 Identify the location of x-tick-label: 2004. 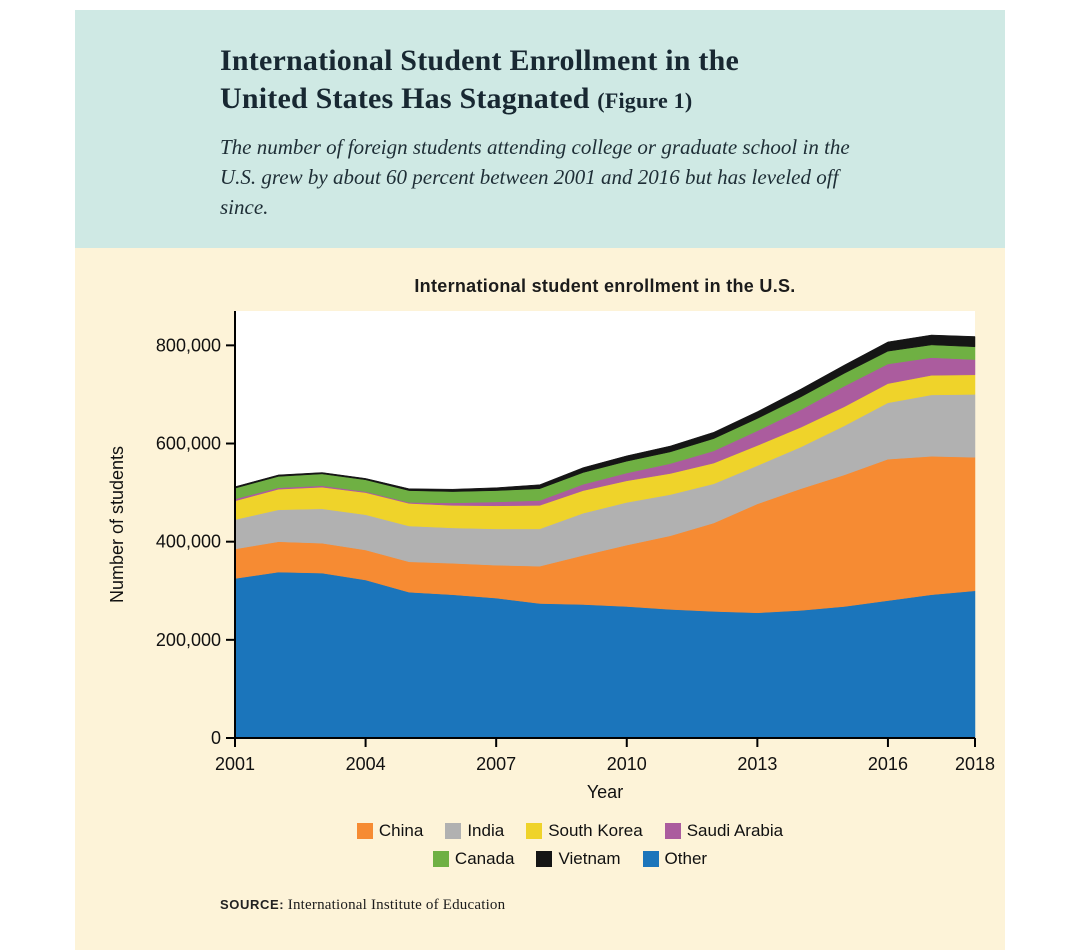
(366, 764).